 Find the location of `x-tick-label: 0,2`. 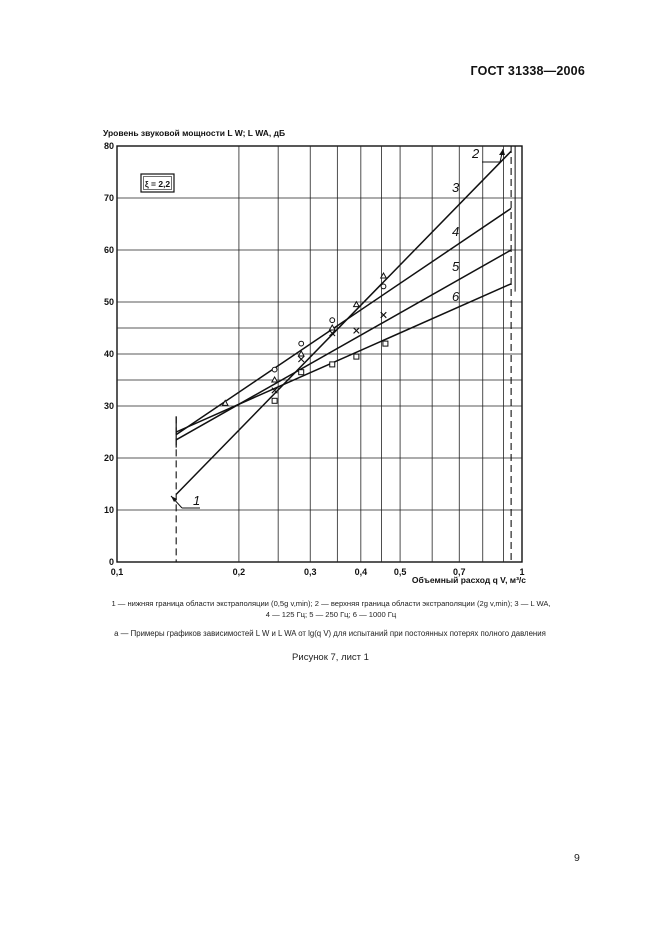

x-tick-label: 0,2 is located at coordinates (239, 572).